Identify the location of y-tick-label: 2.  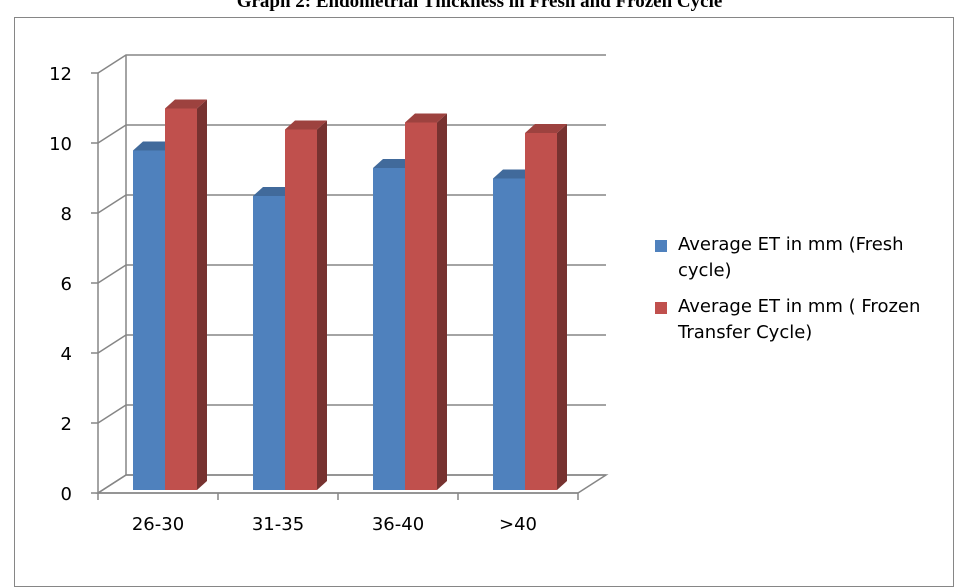
(66, 424).